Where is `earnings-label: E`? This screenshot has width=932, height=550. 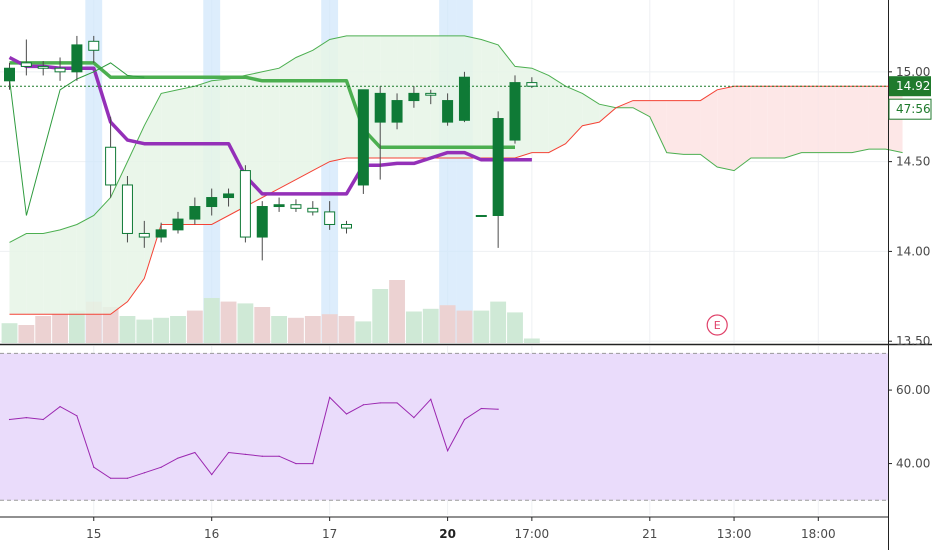 earnings-label: E is located at coordinates (717, 325).